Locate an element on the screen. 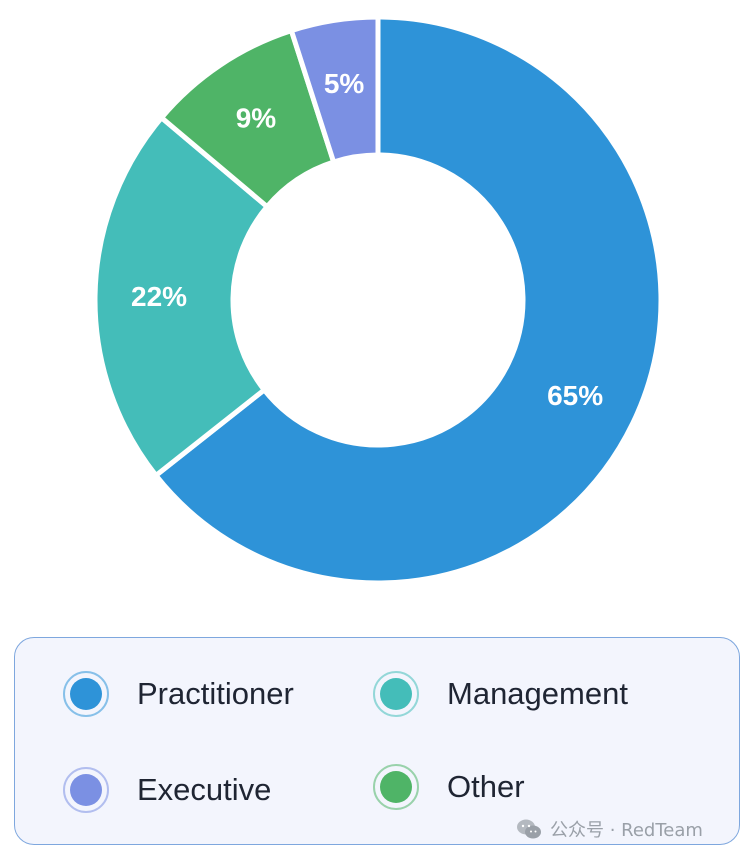  slice-management is located at coordinates (181, 296).